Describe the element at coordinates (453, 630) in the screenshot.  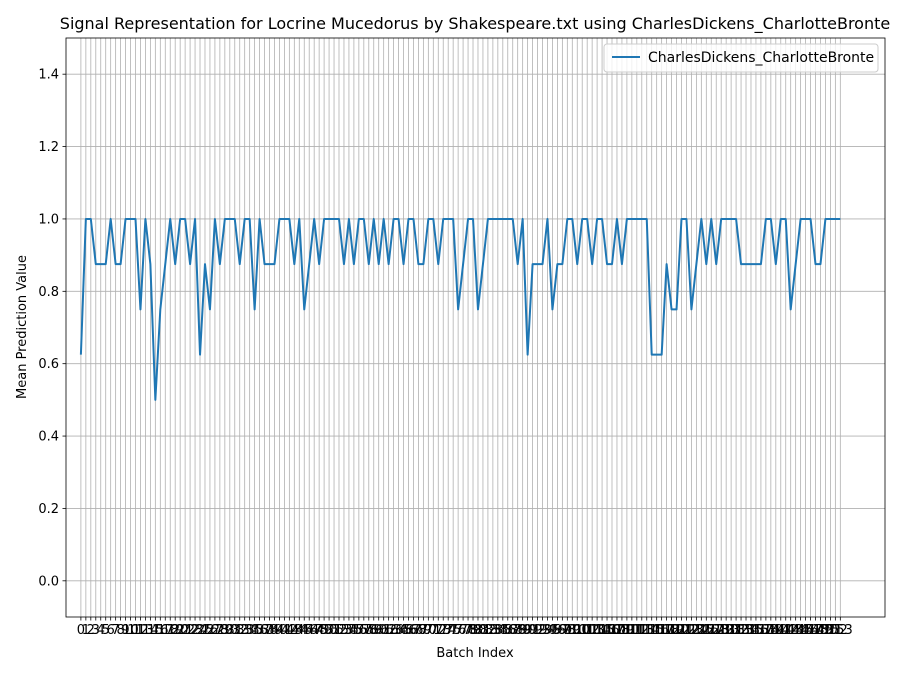
I see `x-tick-label: 75` at that location.